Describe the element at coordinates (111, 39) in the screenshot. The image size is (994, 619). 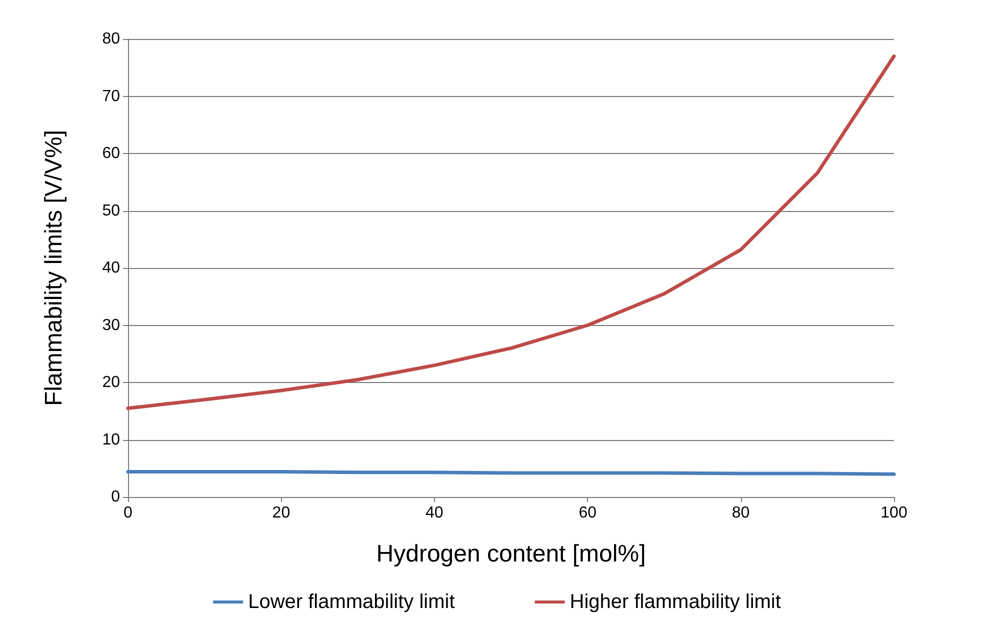
I see `y-tick-label: 80` at that location.